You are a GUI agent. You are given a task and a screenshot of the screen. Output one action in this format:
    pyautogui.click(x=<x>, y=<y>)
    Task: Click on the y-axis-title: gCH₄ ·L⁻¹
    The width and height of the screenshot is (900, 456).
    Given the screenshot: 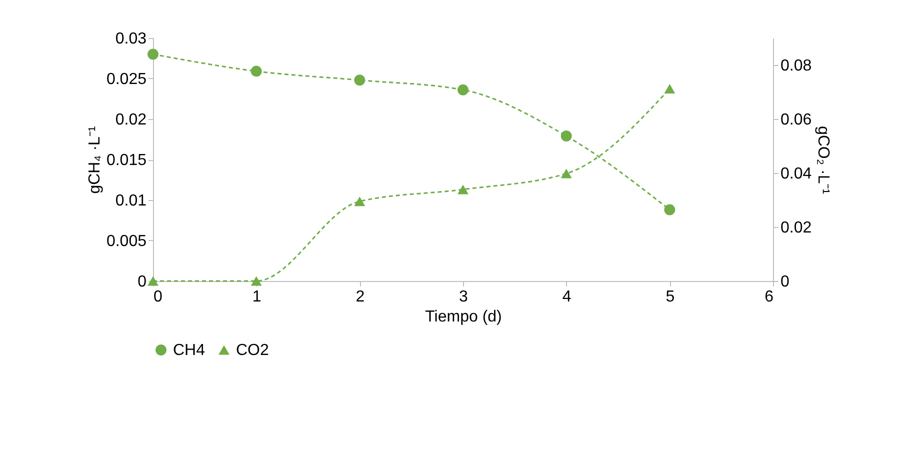 What is the action you would take?
    pyautogui.click(x=95, y=160)
    